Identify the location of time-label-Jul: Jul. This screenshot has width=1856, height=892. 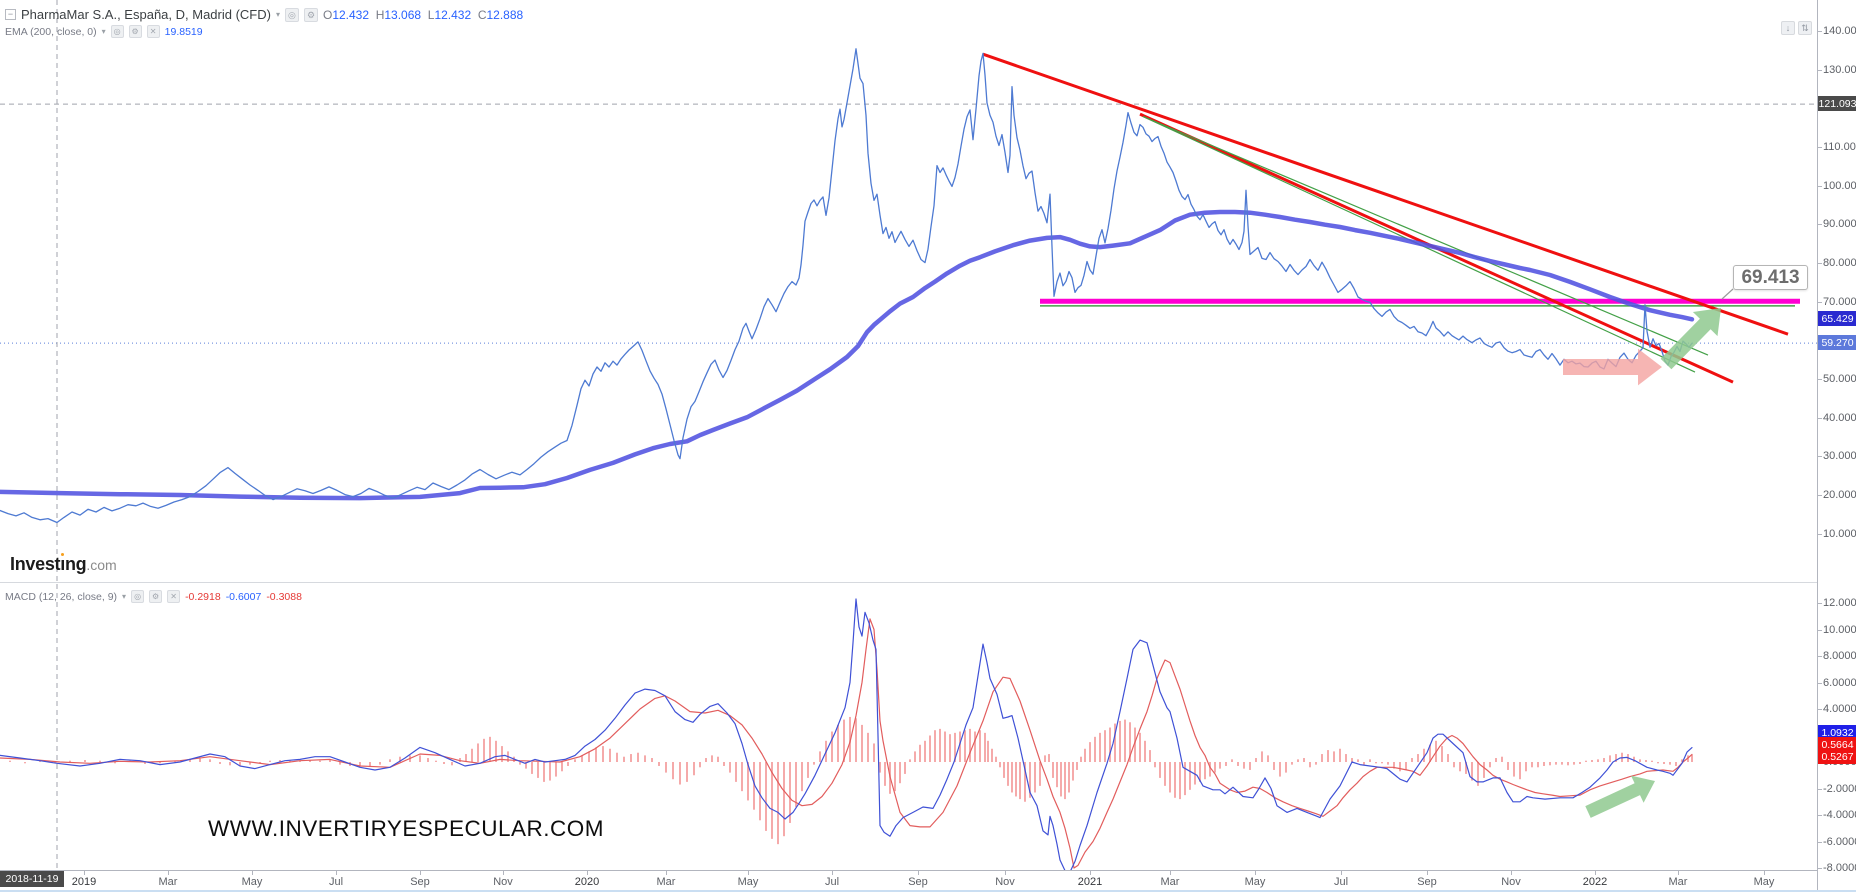
(1341, 882).